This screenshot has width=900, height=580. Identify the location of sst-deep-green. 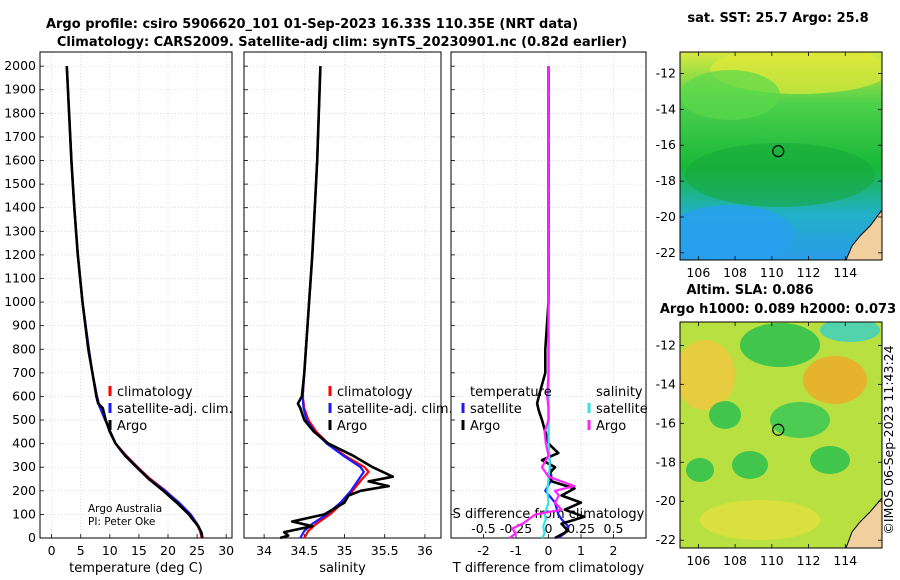
(780, 175).